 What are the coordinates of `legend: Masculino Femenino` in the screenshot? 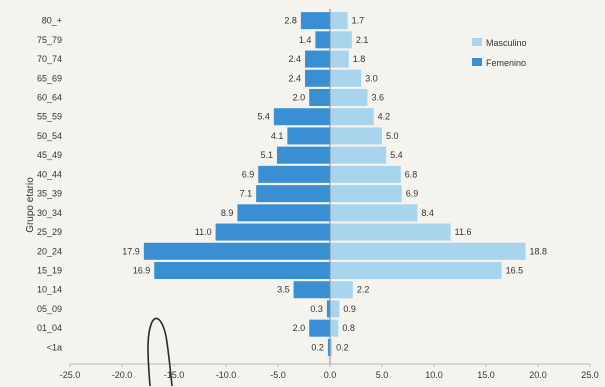 It's located at (499, 53).